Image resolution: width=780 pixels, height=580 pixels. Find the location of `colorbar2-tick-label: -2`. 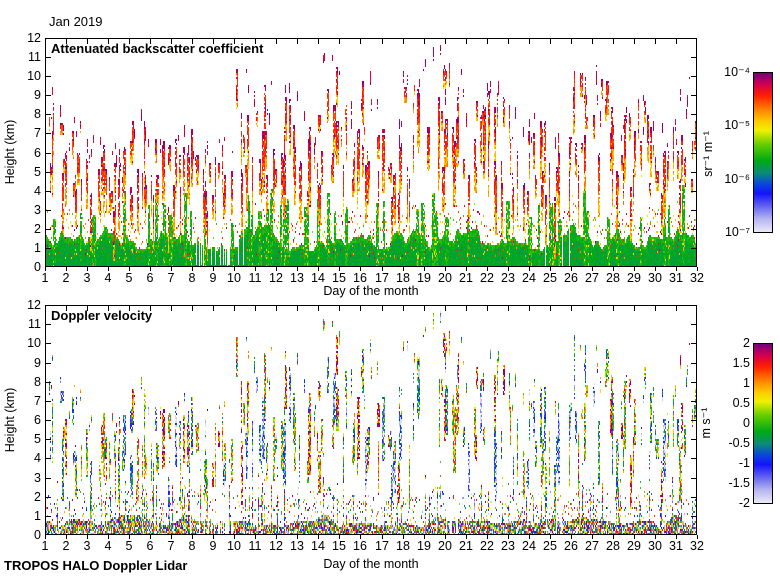

colorbar2-tick-label: -2 is located at coordinates (744, 503).